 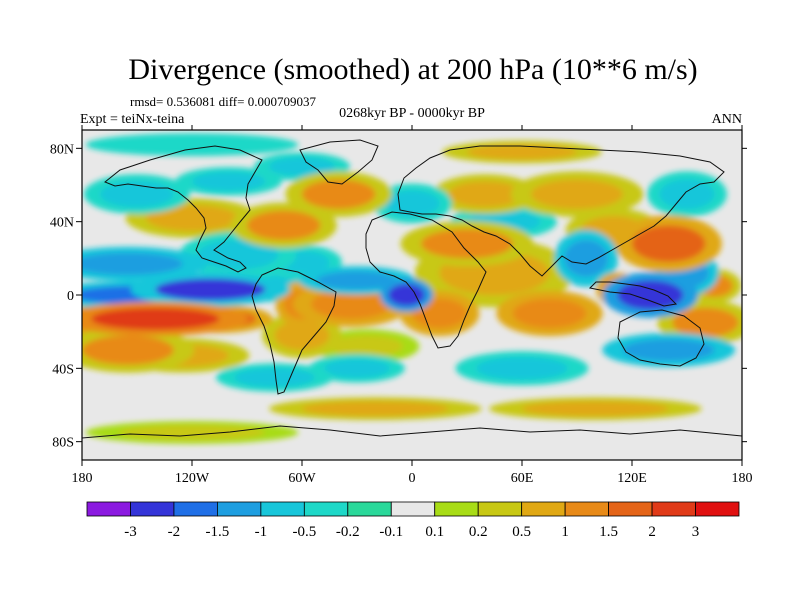 What do you see at coordinates (192, 478) in the screenshot?
I see `x-tick-label: 120W` at bounding box center [192, 478].